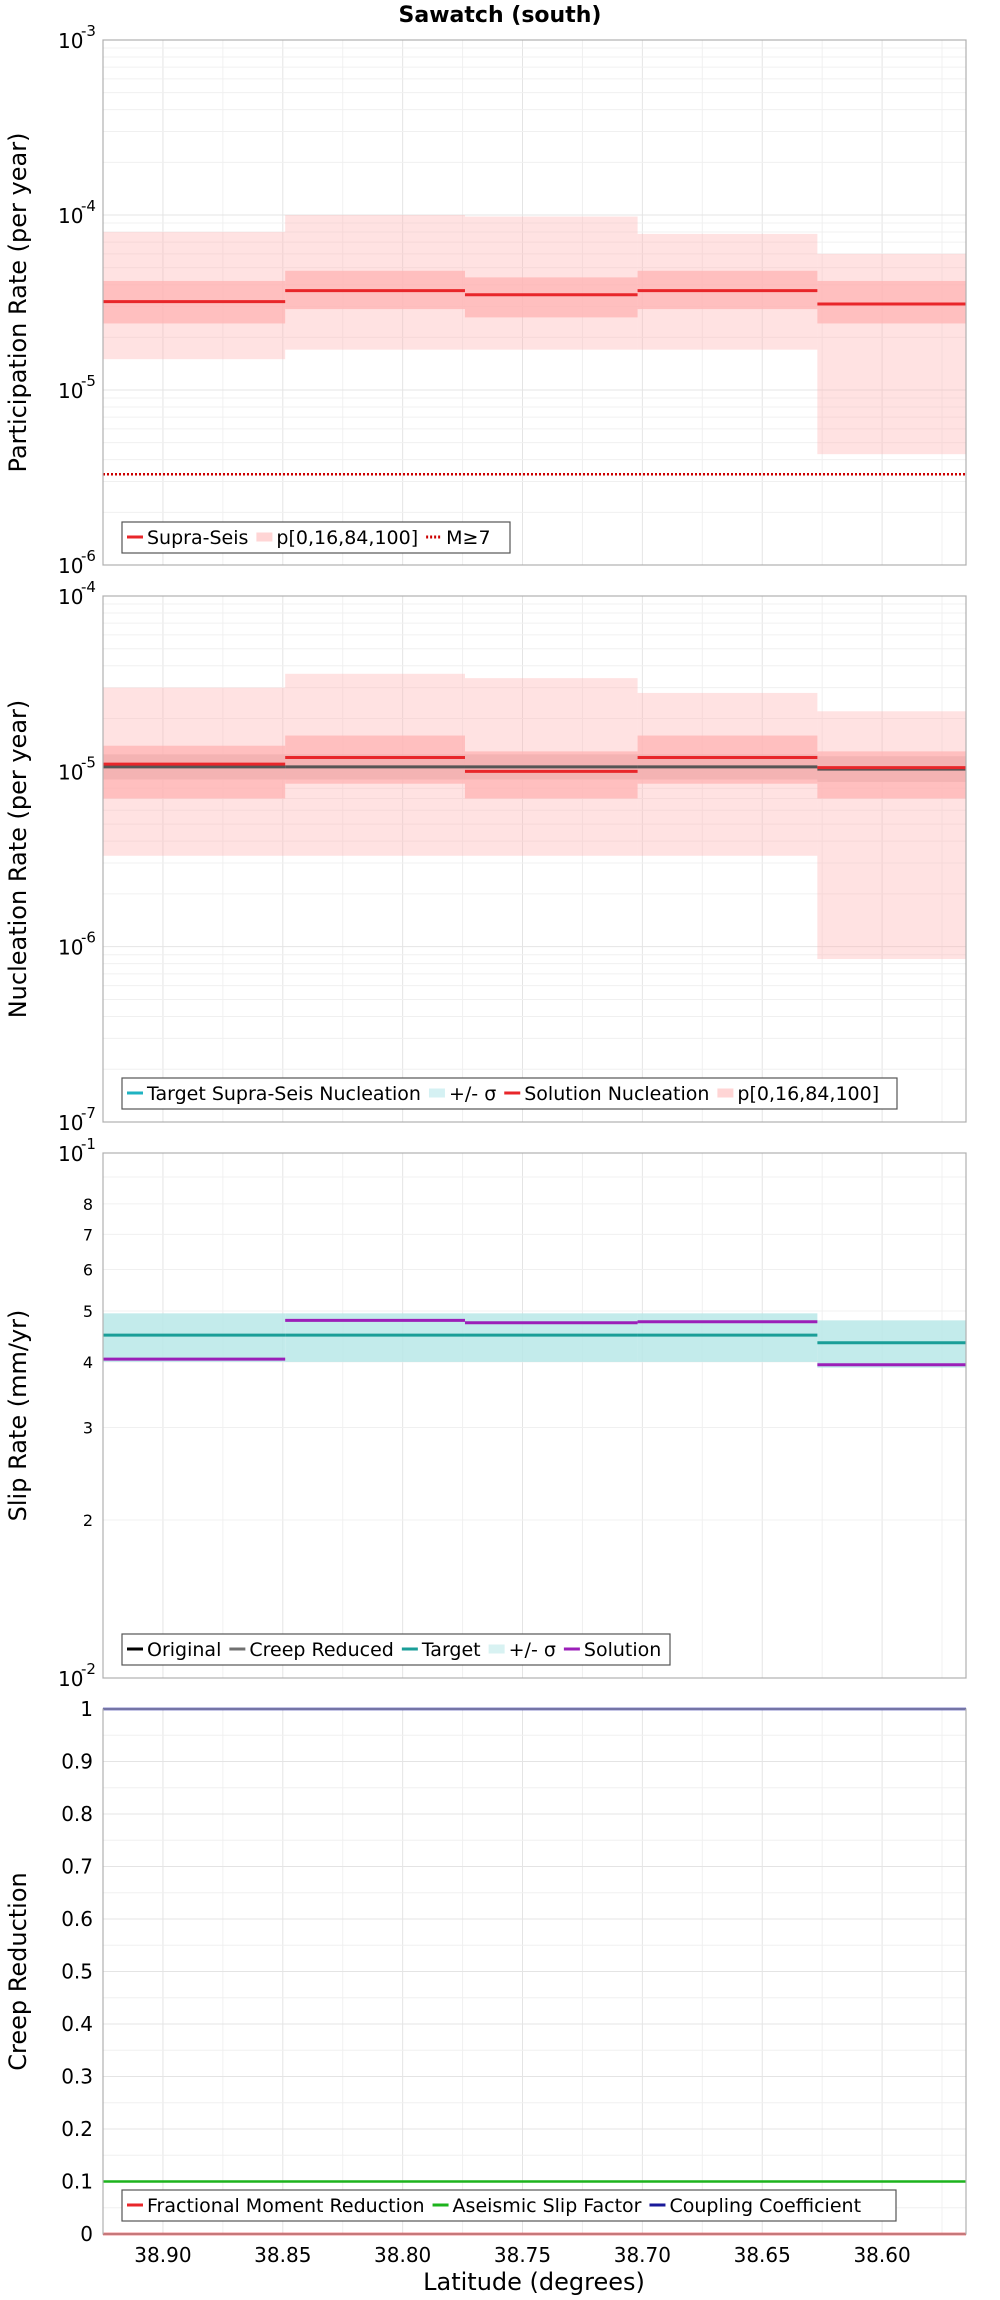 This screenshot has height=2300, width=1000. Describe the element at coordinates (88, 1113) in the screenshot. I see `y-tick-exponent: -7` at that location.